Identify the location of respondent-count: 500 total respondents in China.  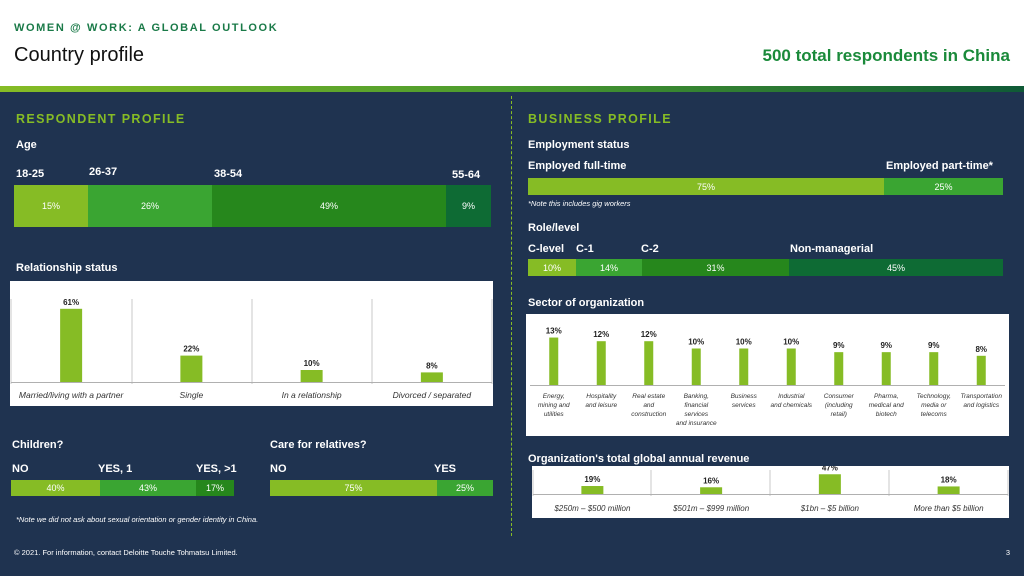
(886, 55).